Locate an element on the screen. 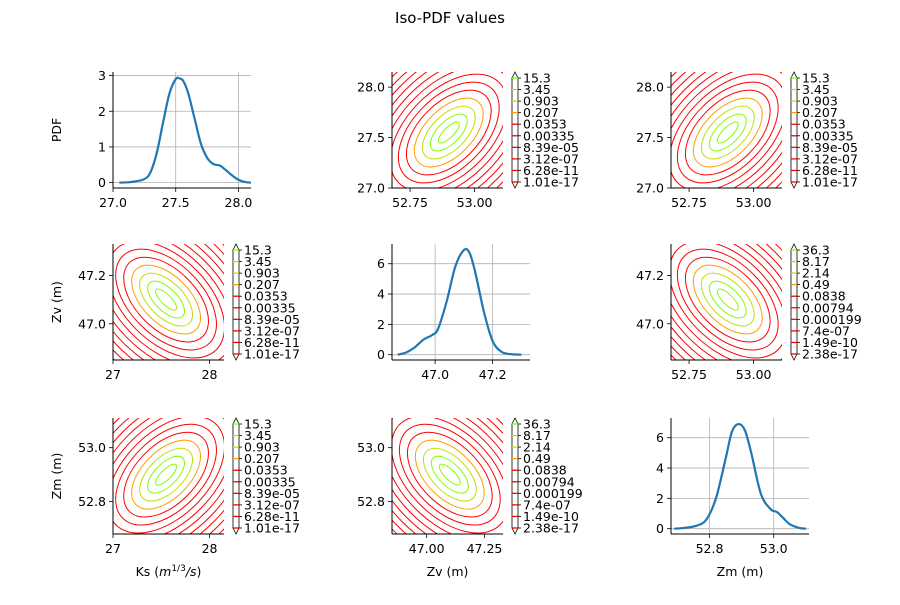 Image resolution: width=900 pixels, height=605 pixels. colorbar-tick-label: 0.49 is located at coordinates (816, 284).